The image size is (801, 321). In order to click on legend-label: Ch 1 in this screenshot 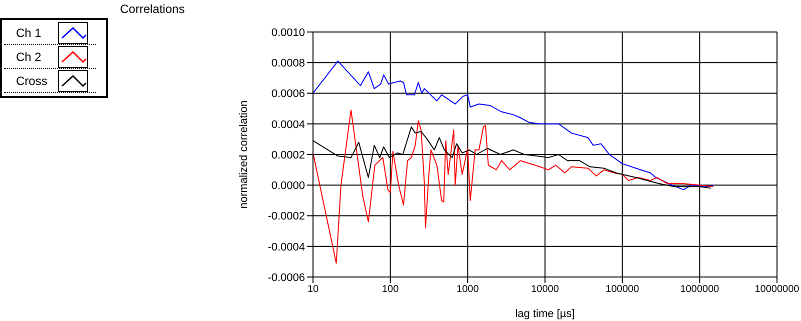, I will do `click(28, 33)`.